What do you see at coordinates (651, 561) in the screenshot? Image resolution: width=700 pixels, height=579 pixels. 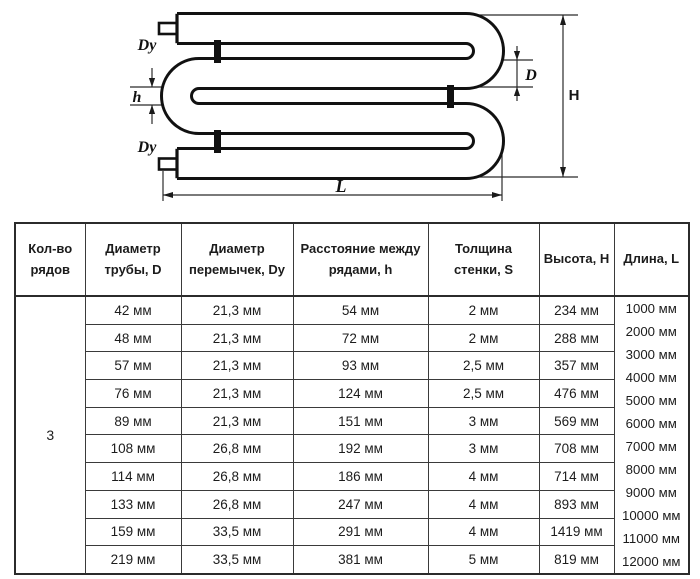 I see `length-item: 12000 мм` at bounding box center [651, 561].